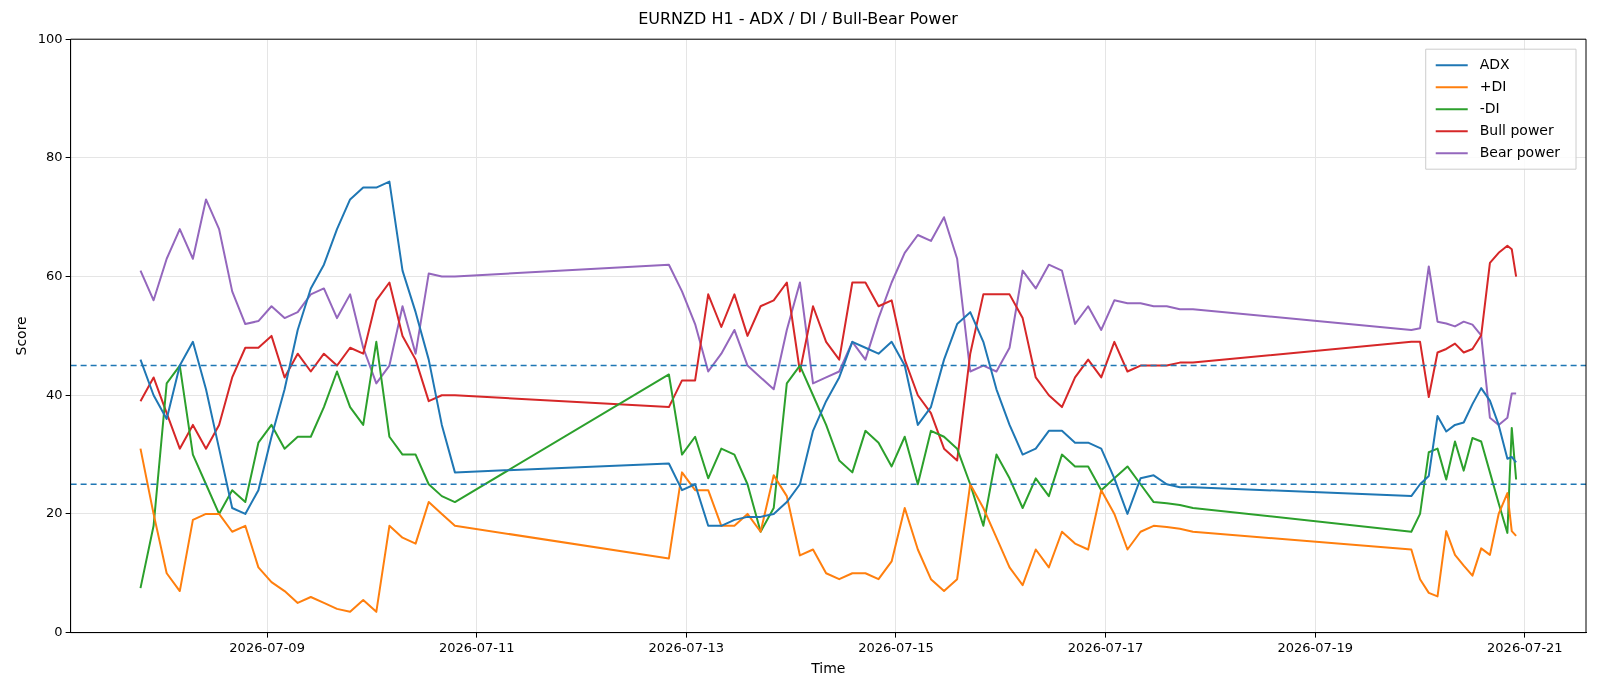  I want to click on x-tick-label: 2026-07-13, so click(686, 647).